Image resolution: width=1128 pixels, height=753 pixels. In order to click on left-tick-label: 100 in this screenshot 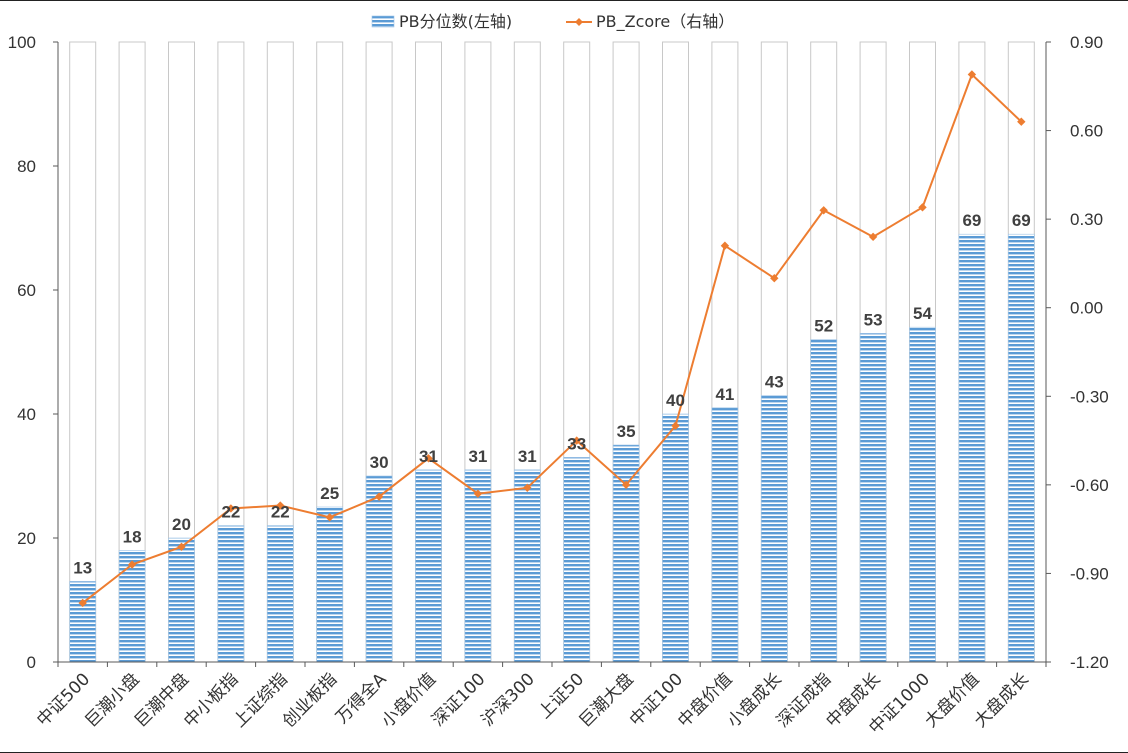, I will do `click(22, 42)`.